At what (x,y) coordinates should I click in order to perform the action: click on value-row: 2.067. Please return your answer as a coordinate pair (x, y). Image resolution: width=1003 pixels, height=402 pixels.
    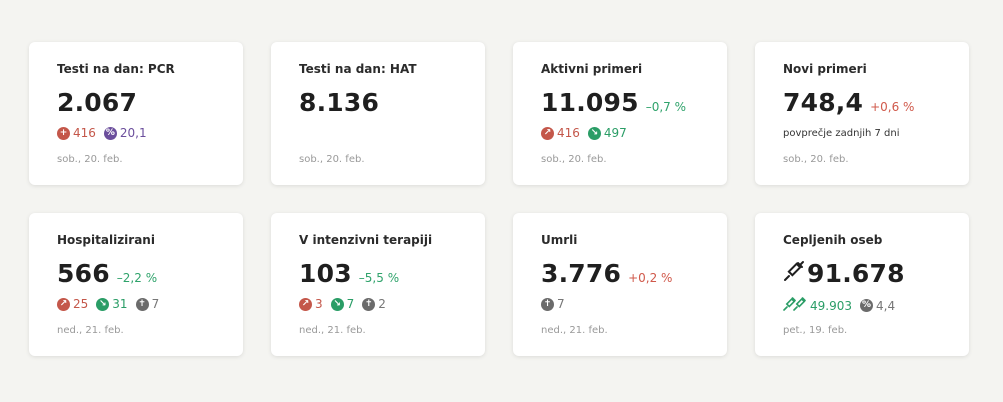
    Looking at the image, I should click on (97, 102).